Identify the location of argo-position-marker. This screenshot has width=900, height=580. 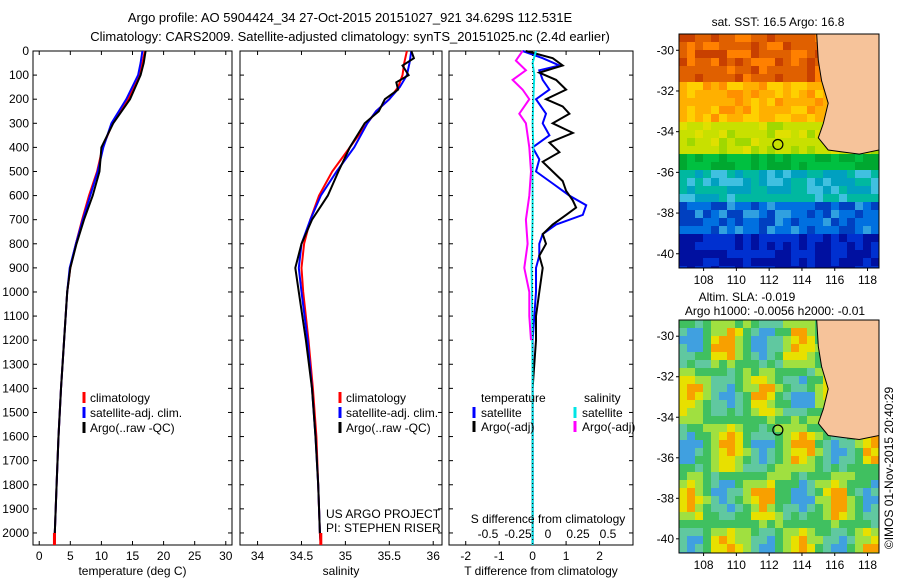
(778, 144).